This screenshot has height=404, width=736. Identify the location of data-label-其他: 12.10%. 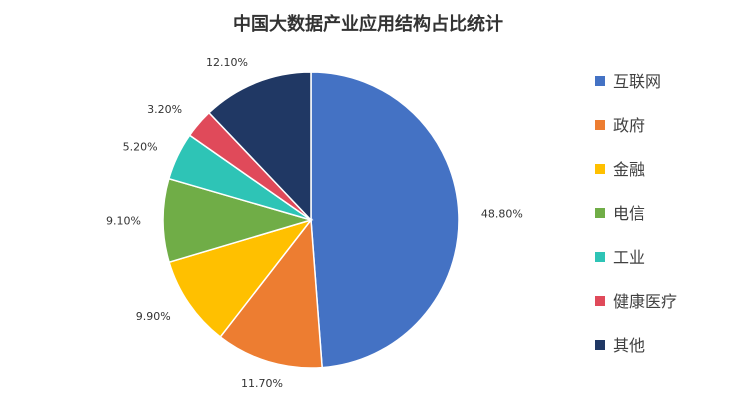
(227, 62).